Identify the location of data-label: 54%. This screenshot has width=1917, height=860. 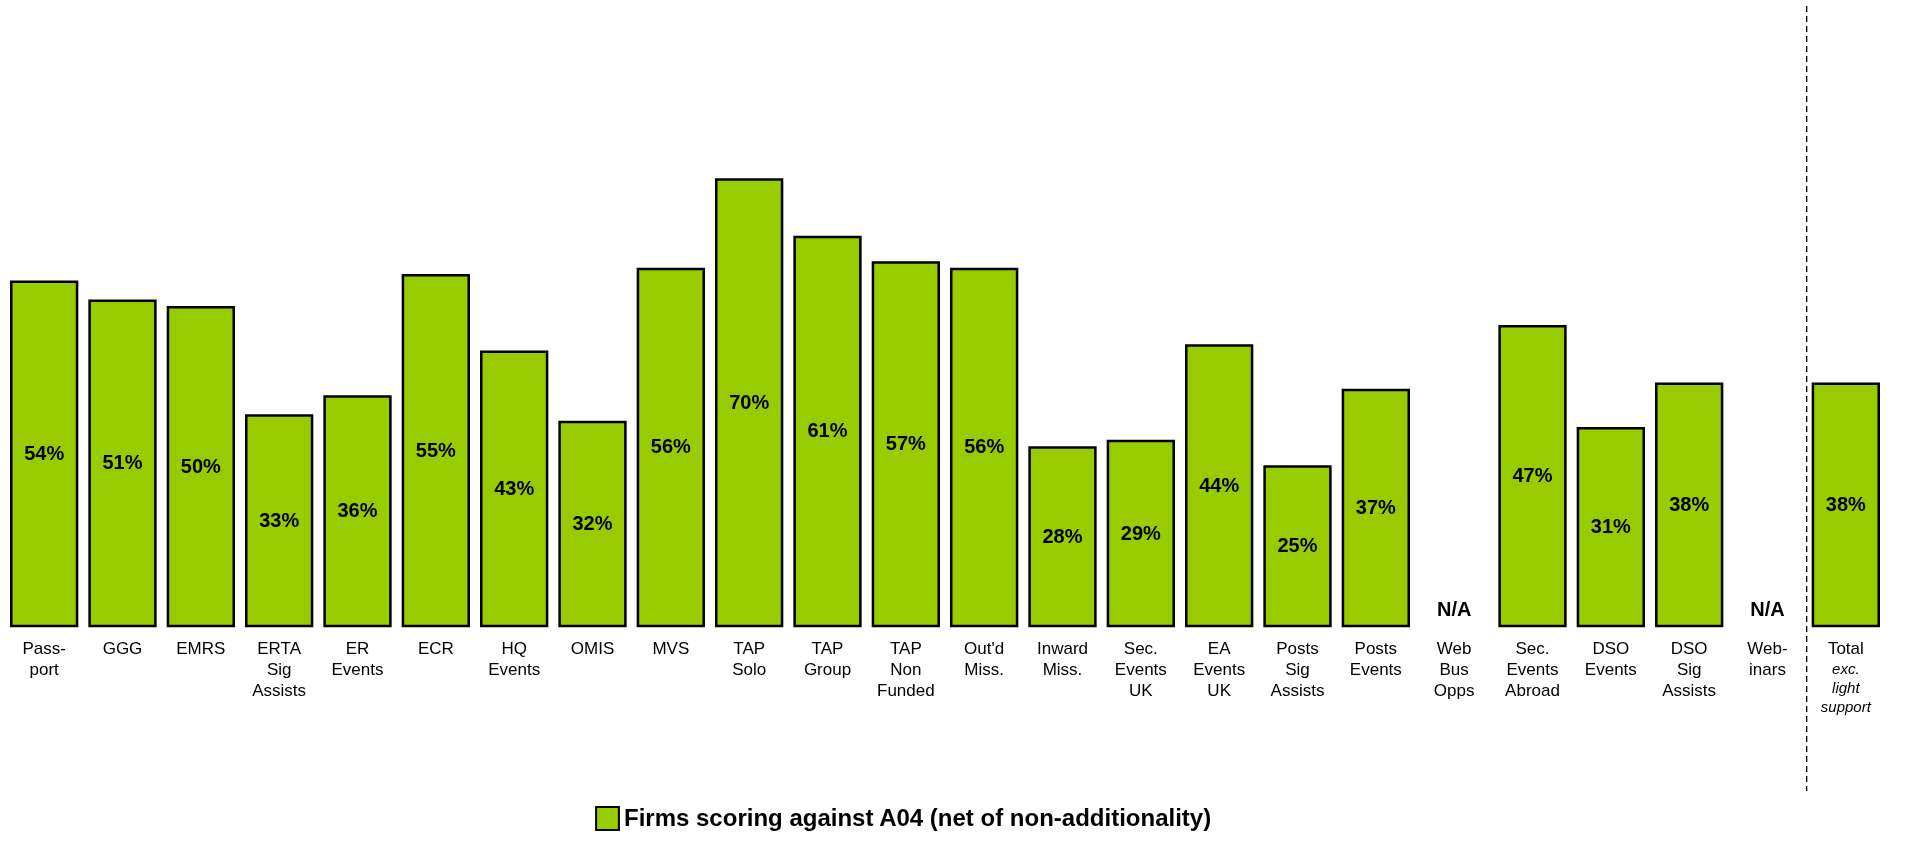
(44, 452).